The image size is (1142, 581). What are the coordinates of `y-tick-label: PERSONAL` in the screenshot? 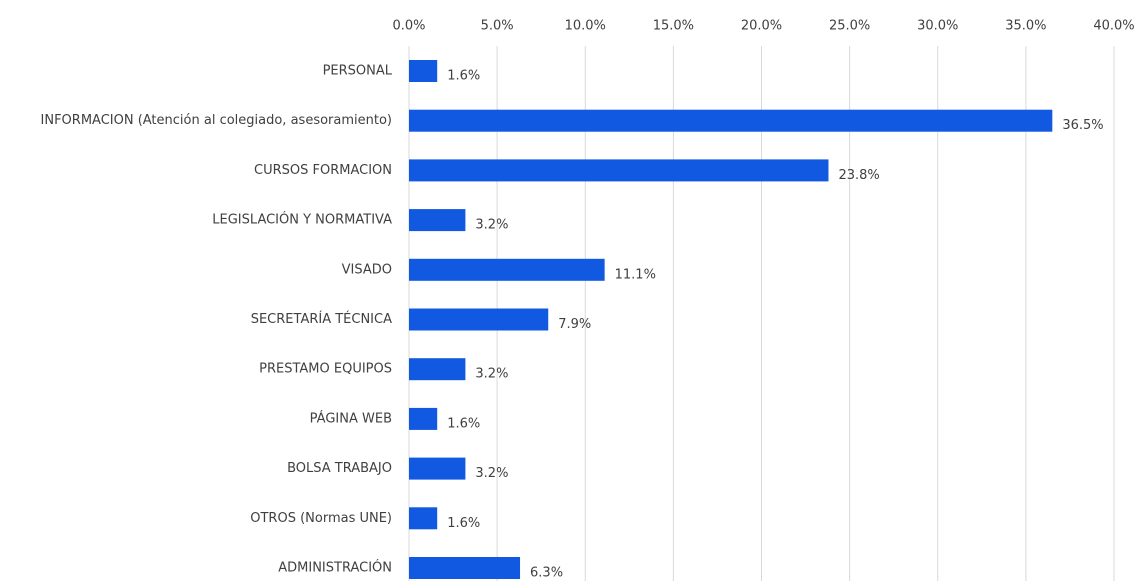 It's located at (358, 71).